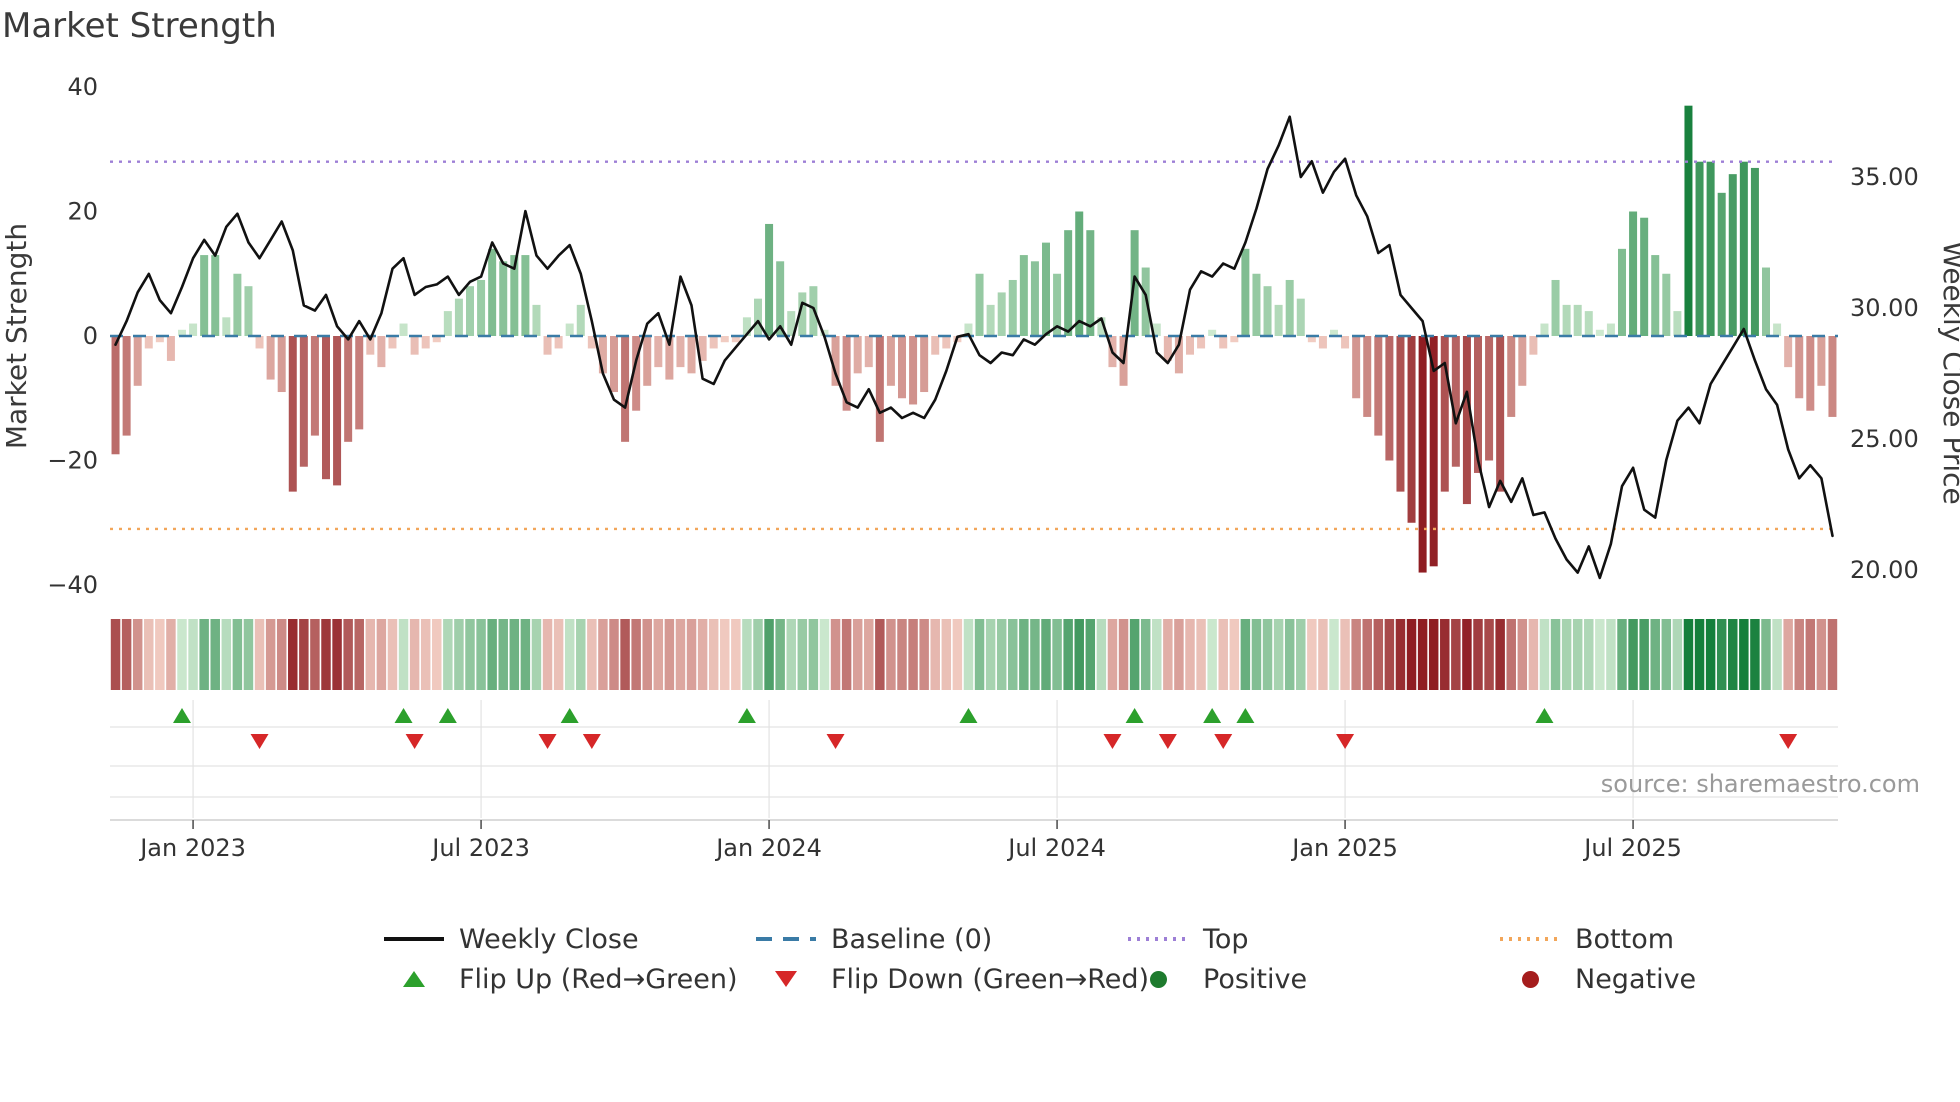 The width and height of the screenshot is (1960, 1102). What do you see at coordinates (1127, 939) in the screenshot?
I see `legend-row-1: Weekly Close Baseline (0) Top Bottom` at bounding box center [1127, 939].